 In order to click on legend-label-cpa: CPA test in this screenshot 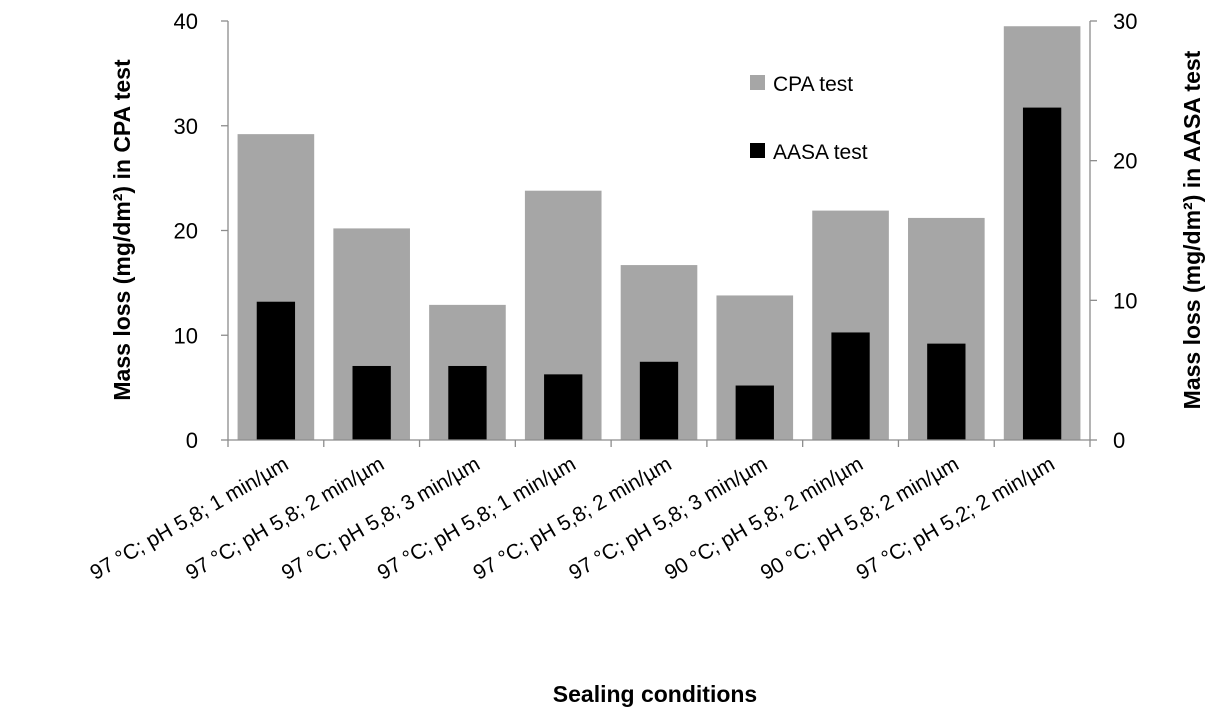, I will do `click(813, 84)`.